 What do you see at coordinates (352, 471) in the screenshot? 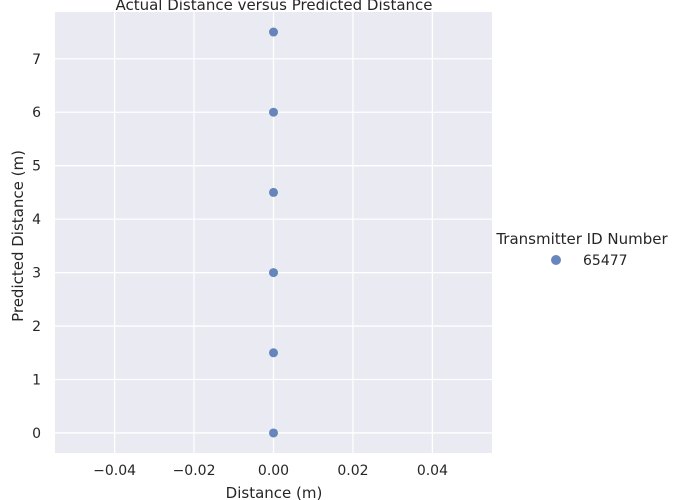
I see `x-tick-label: 0.02` at bounding box center [352, 471].